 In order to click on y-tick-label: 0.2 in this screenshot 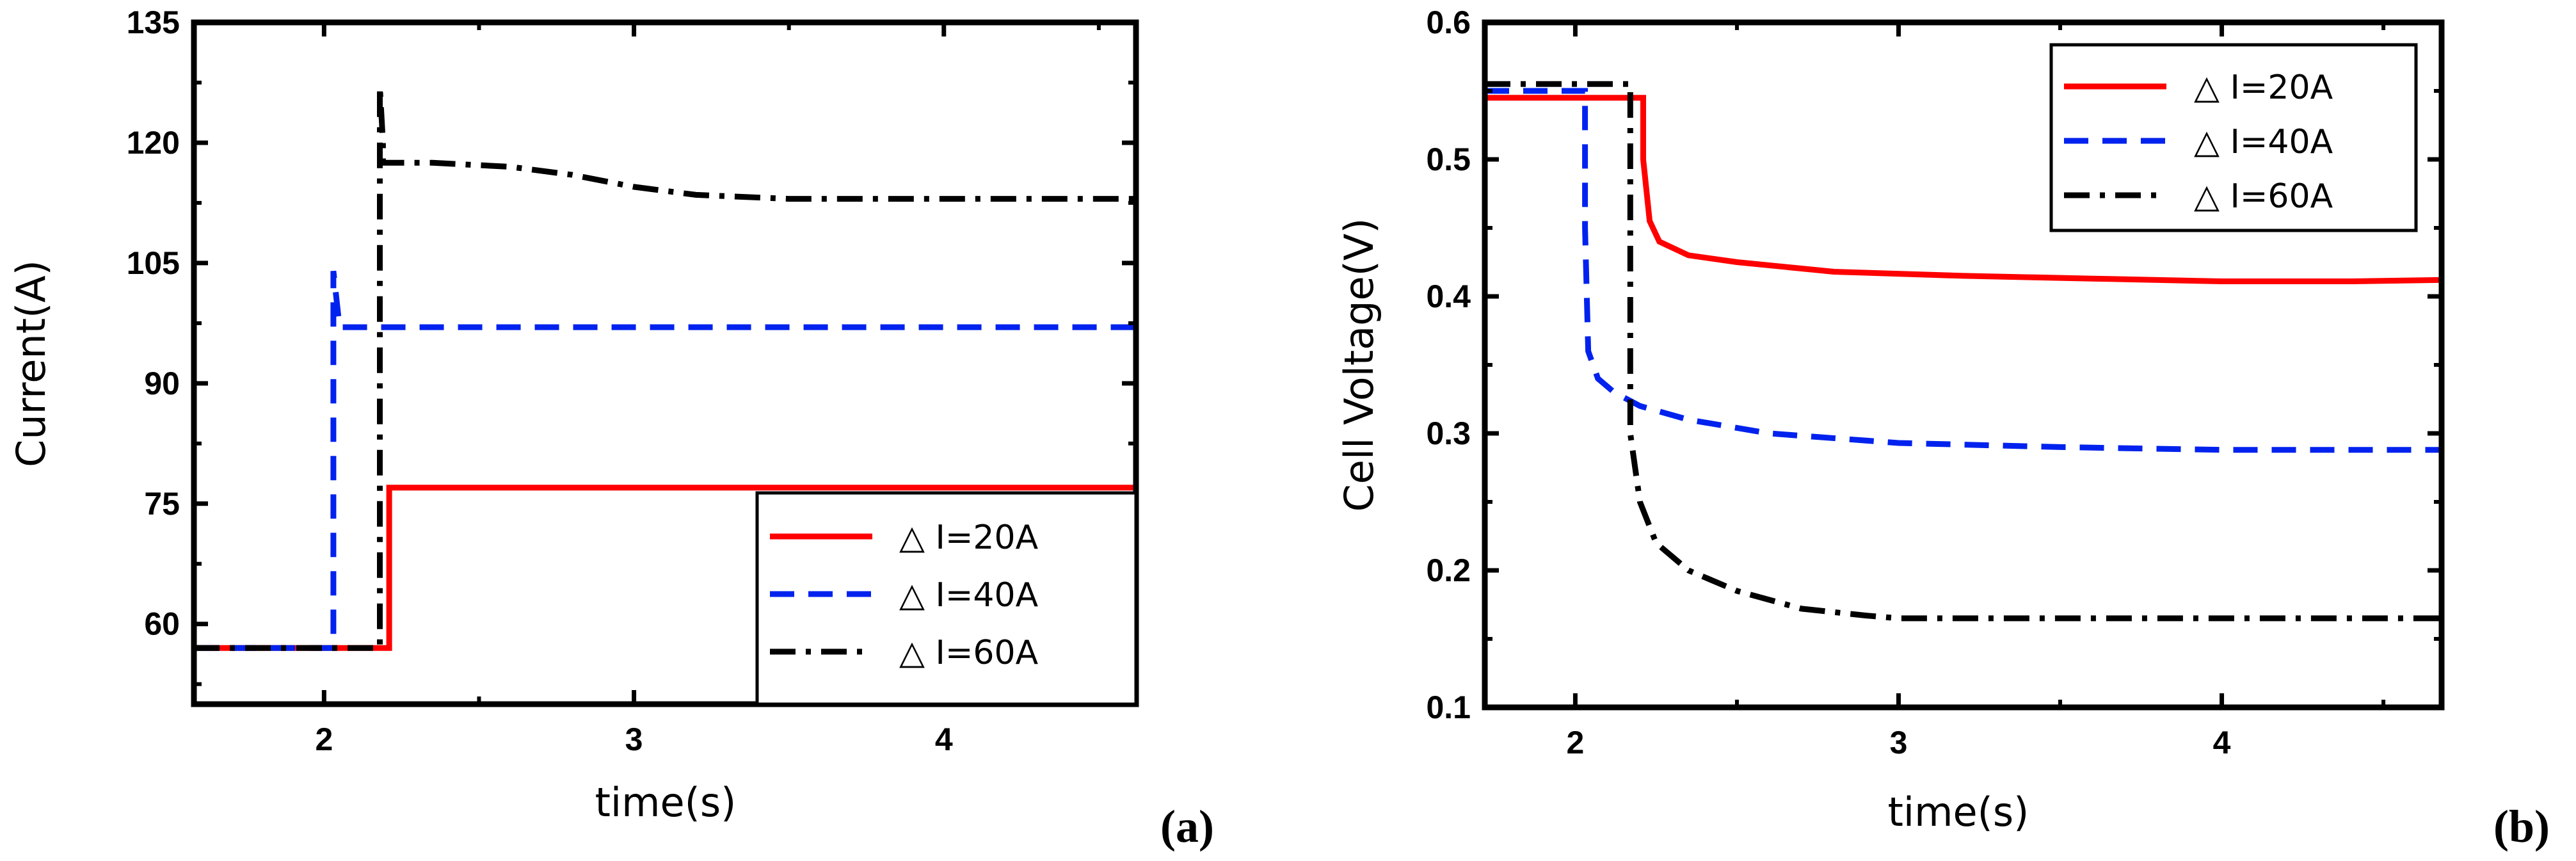, I will do `click(1448, 570)`.